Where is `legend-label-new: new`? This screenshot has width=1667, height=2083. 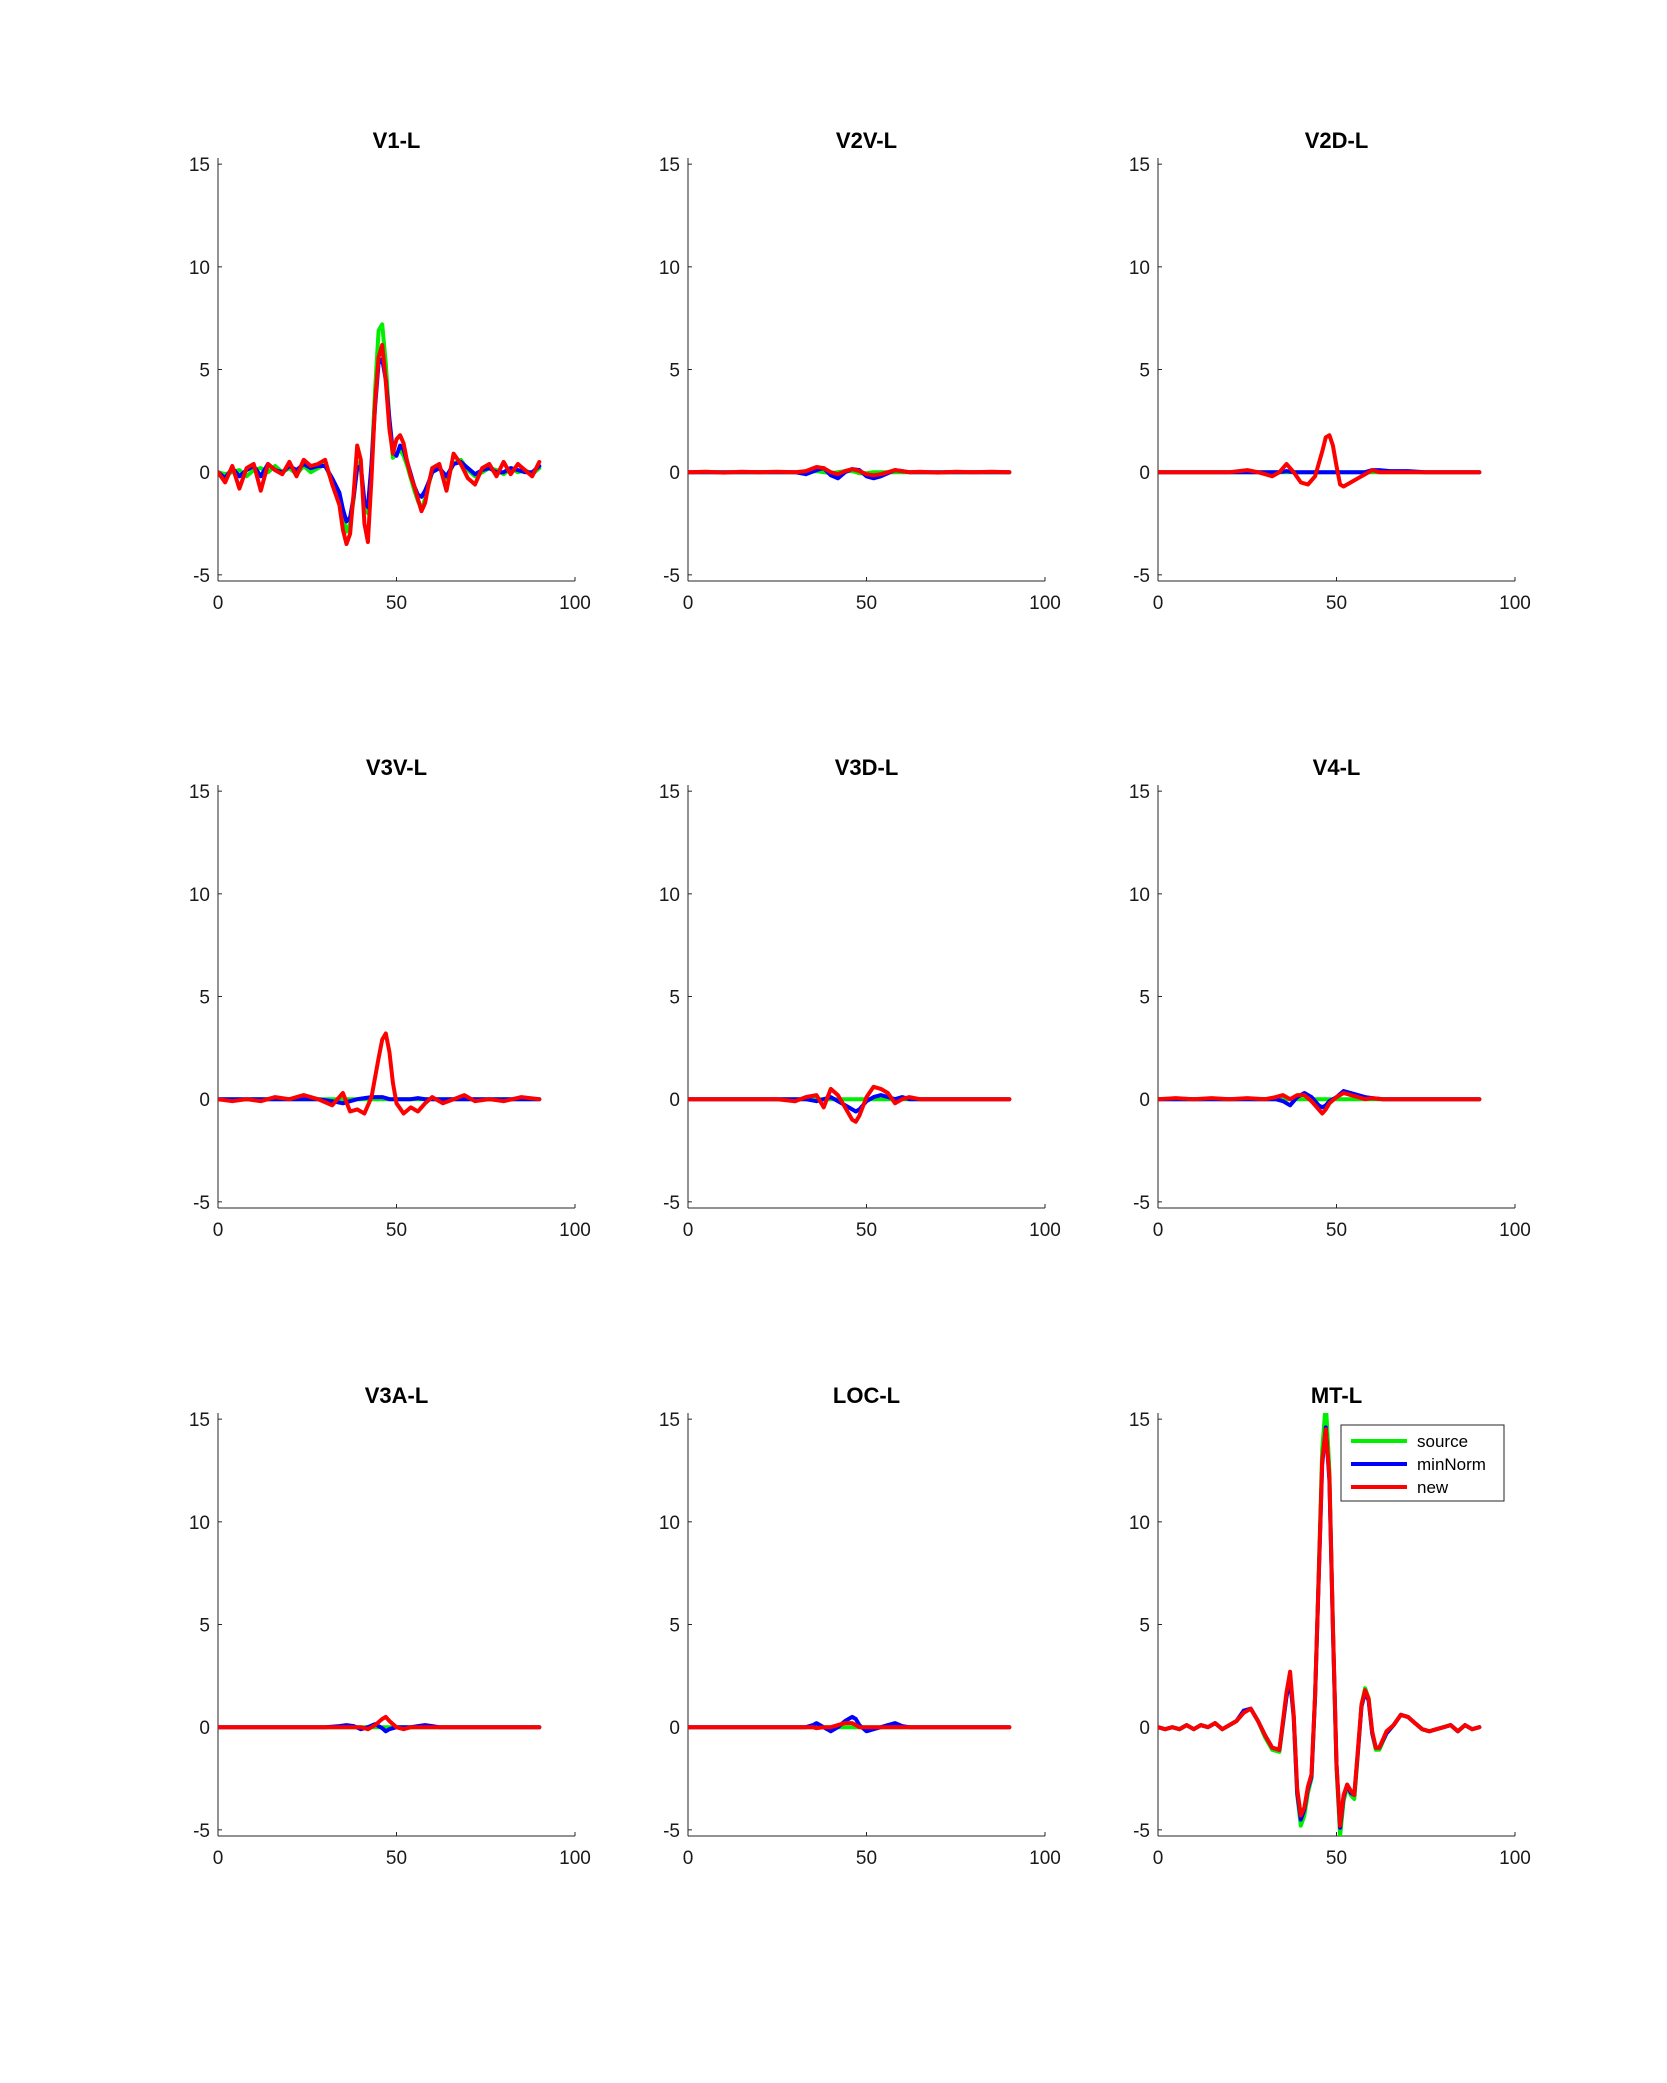 legend-label-new: new is located at coordinates (1433, 1487).